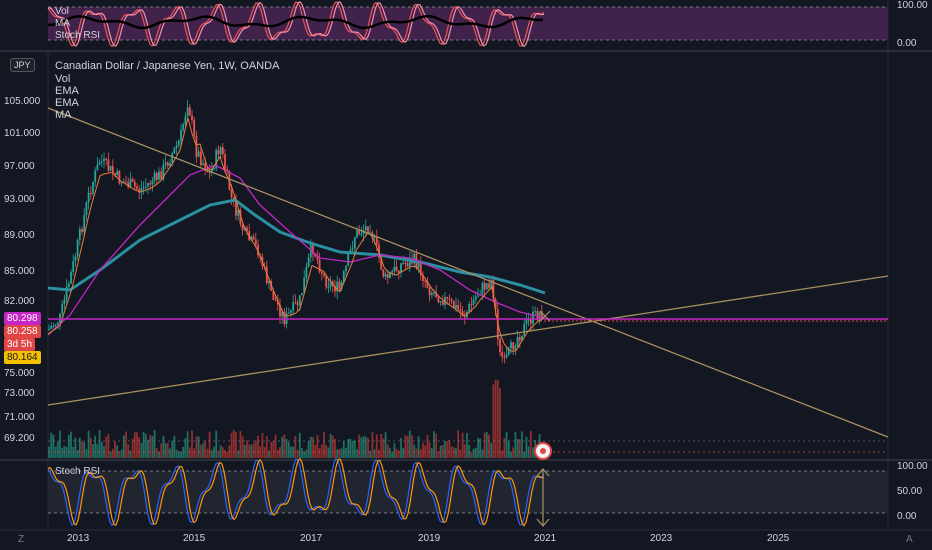  Describe the element at coordinates (19, 166) in the screenshot. I see `price-tick: 97.000` at that location.